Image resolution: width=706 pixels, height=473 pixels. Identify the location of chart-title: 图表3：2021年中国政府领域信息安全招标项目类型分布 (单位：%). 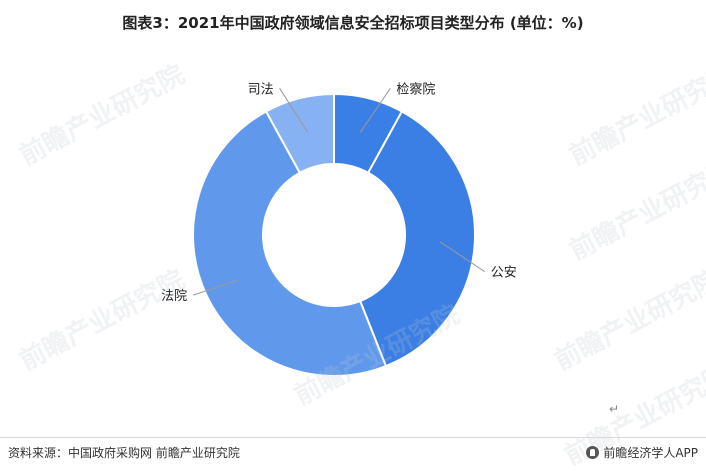
(353, 23).